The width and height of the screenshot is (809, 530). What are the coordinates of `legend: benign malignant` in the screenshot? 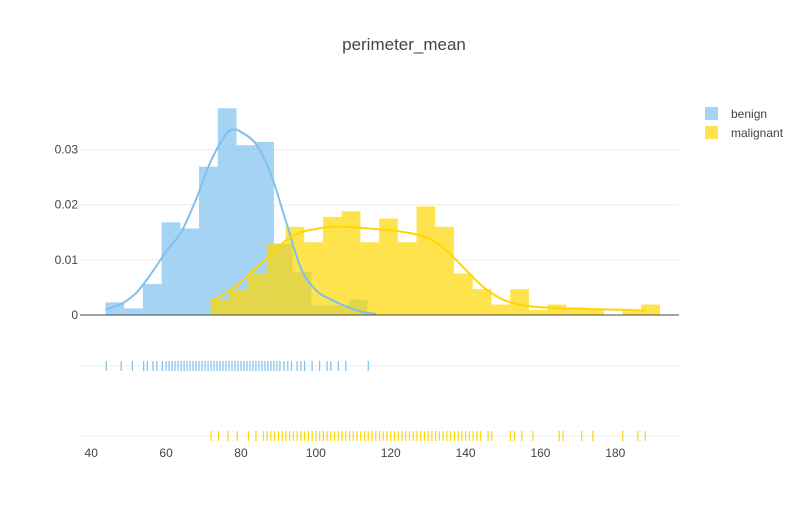 It's located at (744, 123).